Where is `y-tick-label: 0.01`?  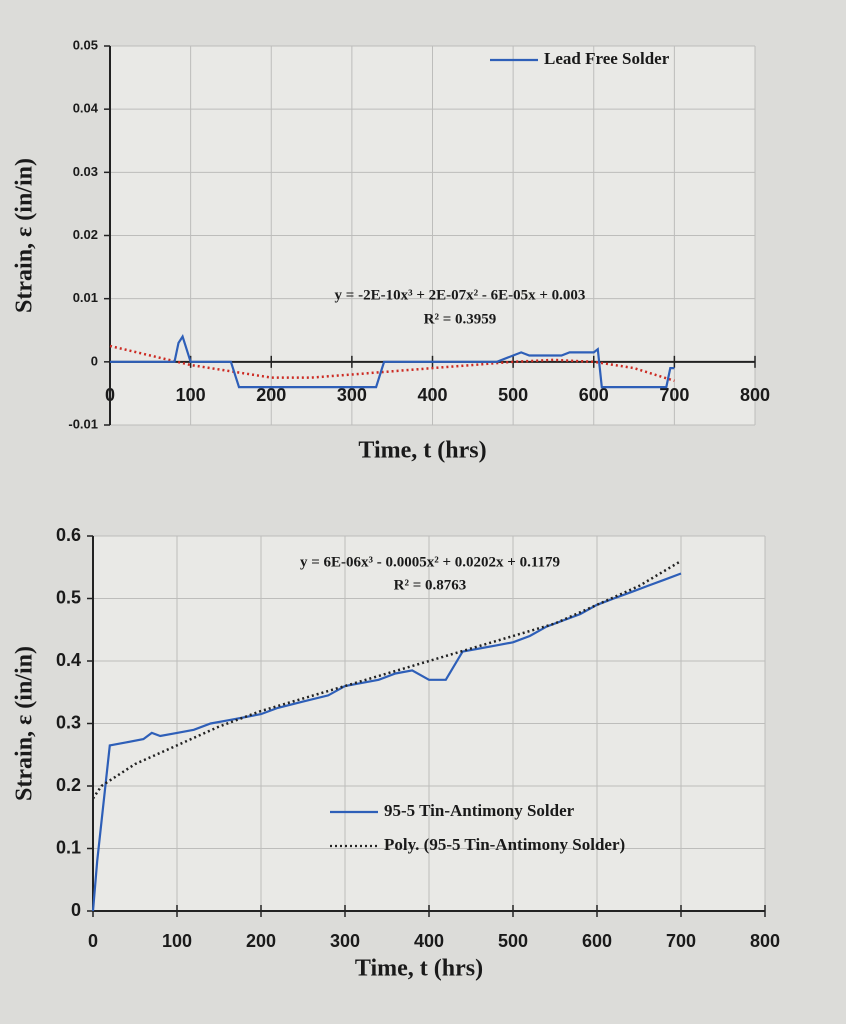
y-tick-label: 0.01 is located at coordinates (85, 297).